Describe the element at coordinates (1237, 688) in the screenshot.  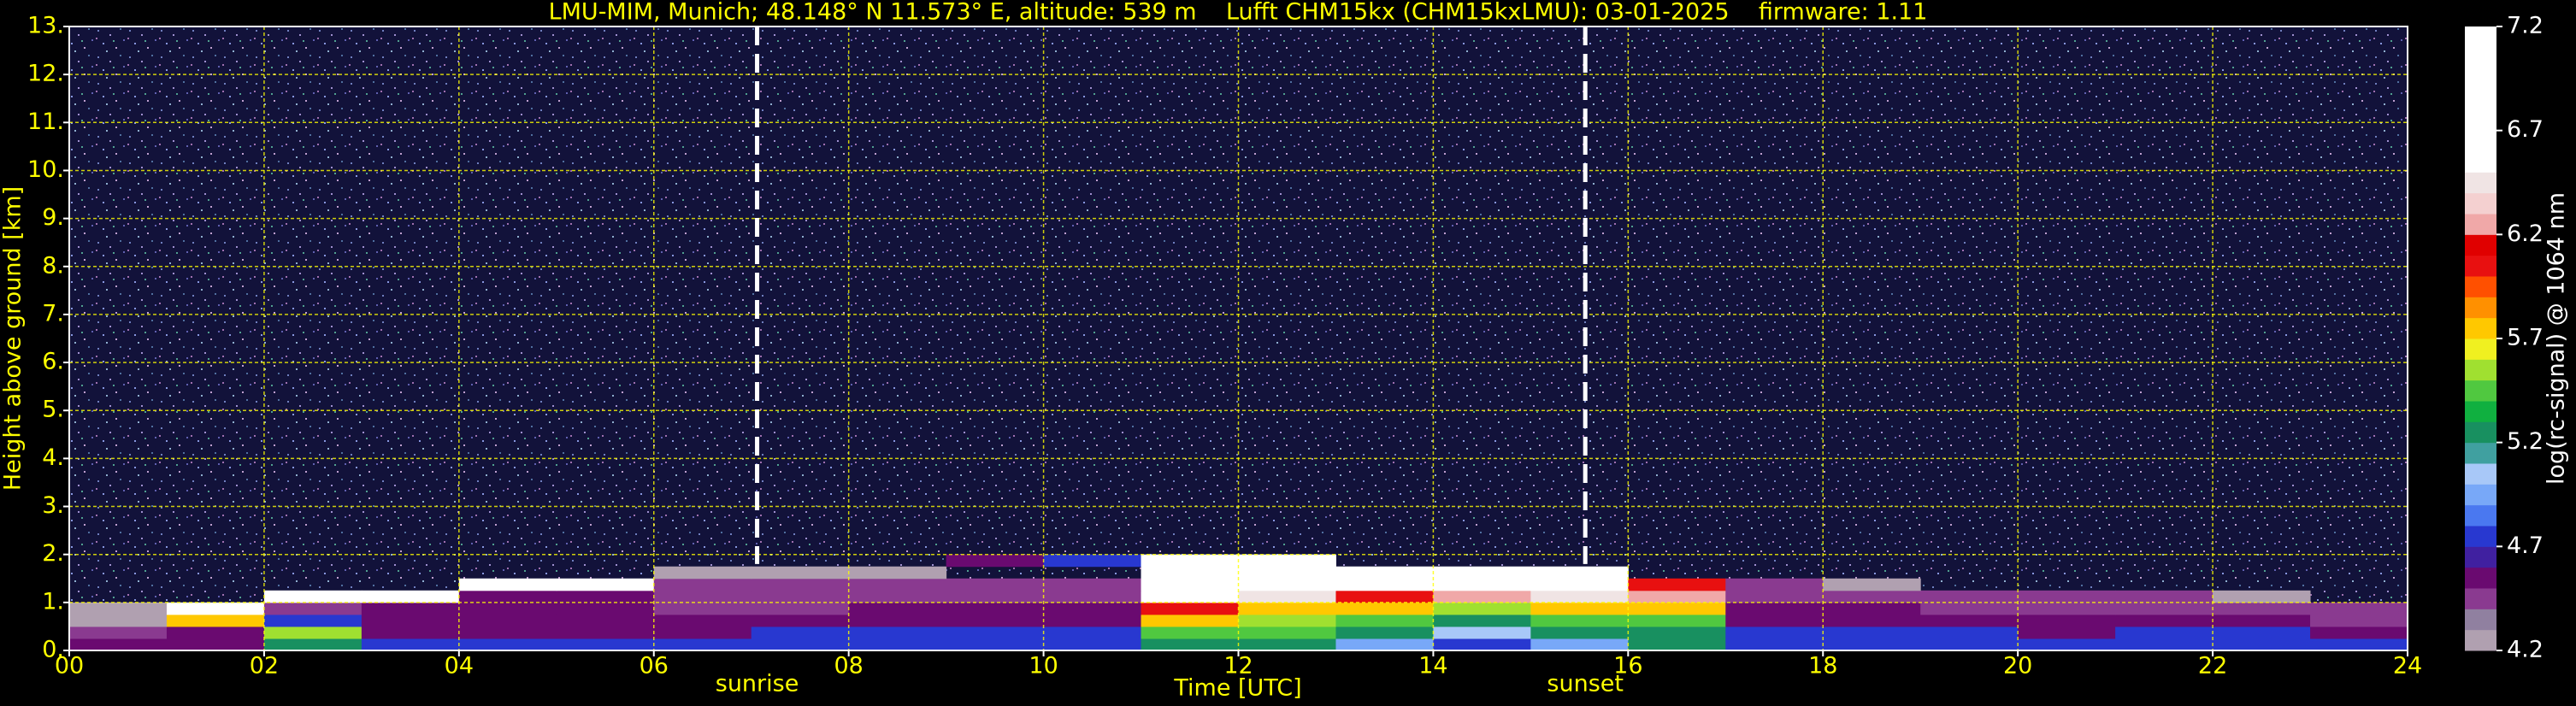
I see `x-axis-label: Time [UTC]` at that location.